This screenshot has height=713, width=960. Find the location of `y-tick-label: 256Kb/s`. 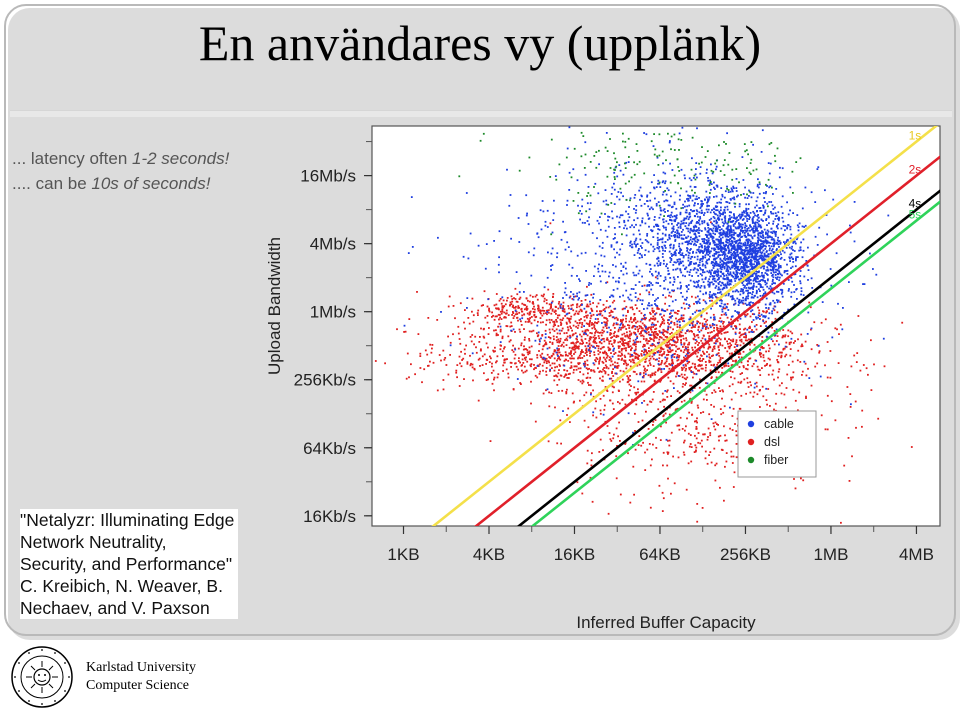

y-tick-label: 256Kb/s is located at coordinates (325, 380).